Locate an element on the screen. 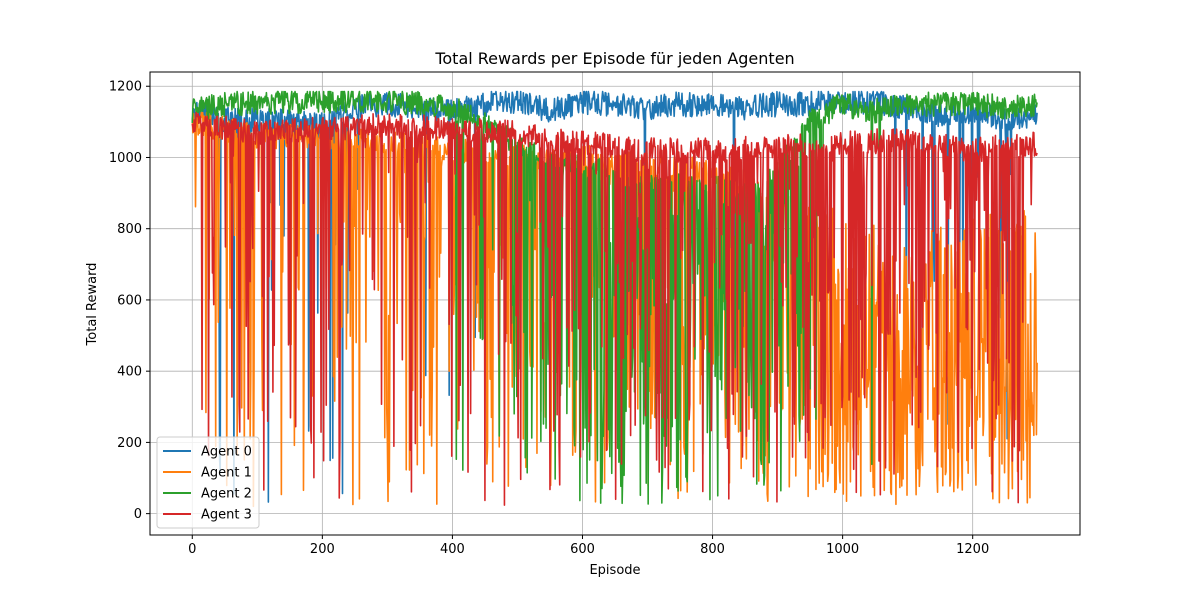 The width and height of the screenshot is (1200, 600). legend-label: Agent 3 is located at coordinates (226, 515).